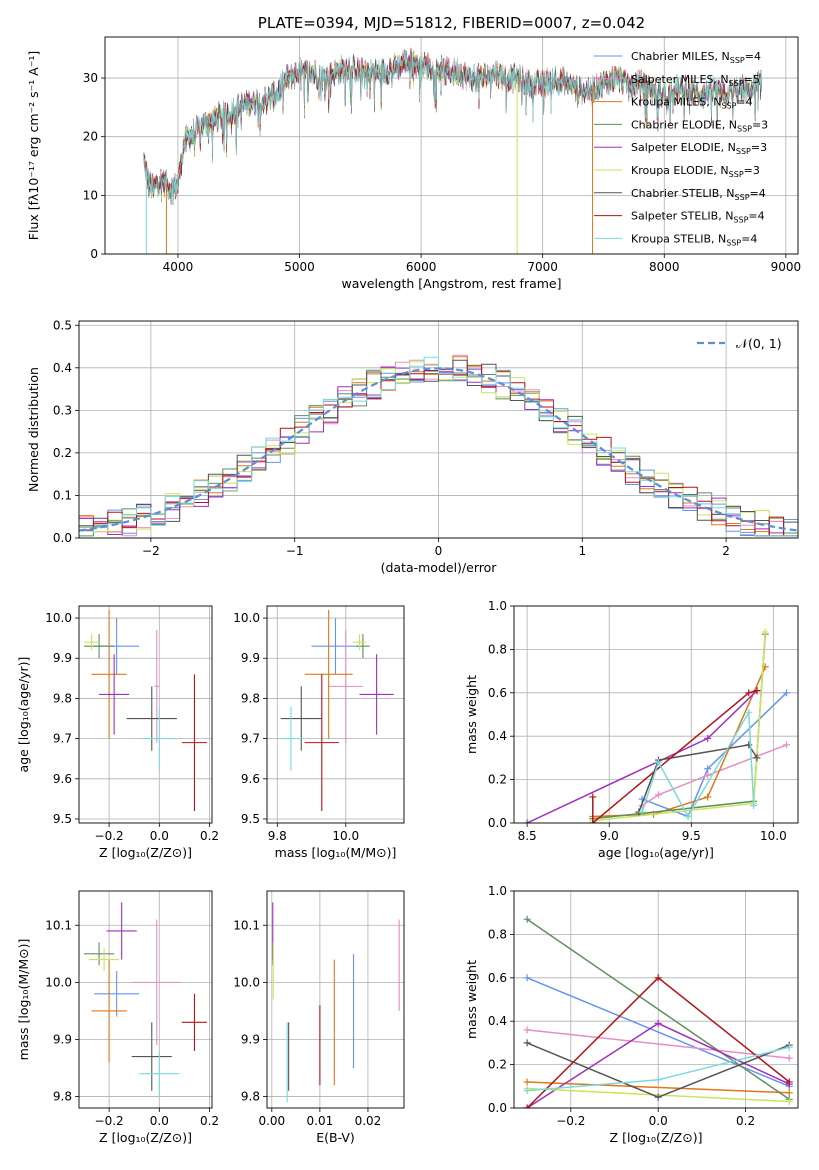 The image size is (819, 1170). I want to click on axes: −0.2 0.0 0.2 0.0 0.2 0.4 0.6 0.8 1.0, so click(621, 1006).